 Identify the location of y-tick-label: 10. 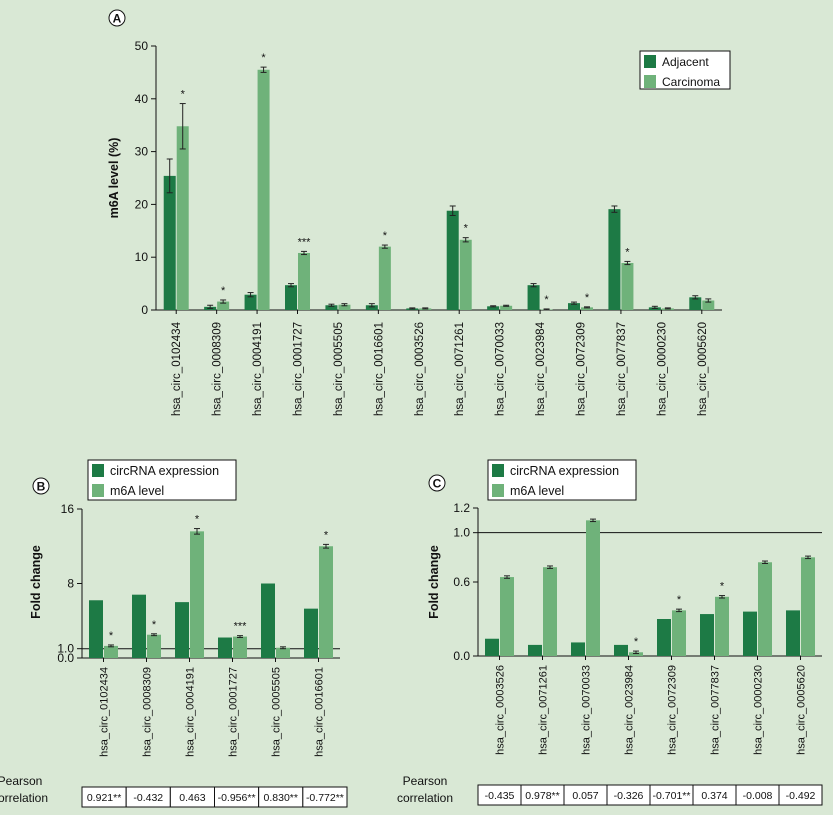
(142, 257).